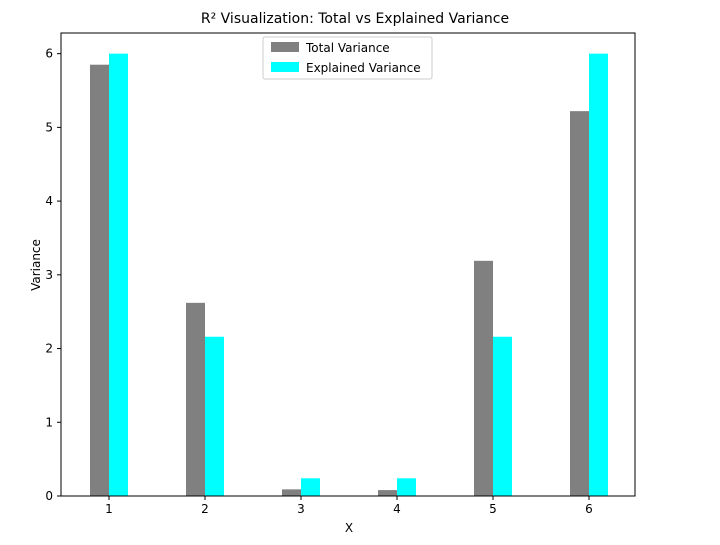 The width and height of the screenshot is (720, 545). What do you see at coordinates (363, 68) in the screenshot?
I see `legend-label-explained-variance: Explained Variance` at bounding box center [363, 68].